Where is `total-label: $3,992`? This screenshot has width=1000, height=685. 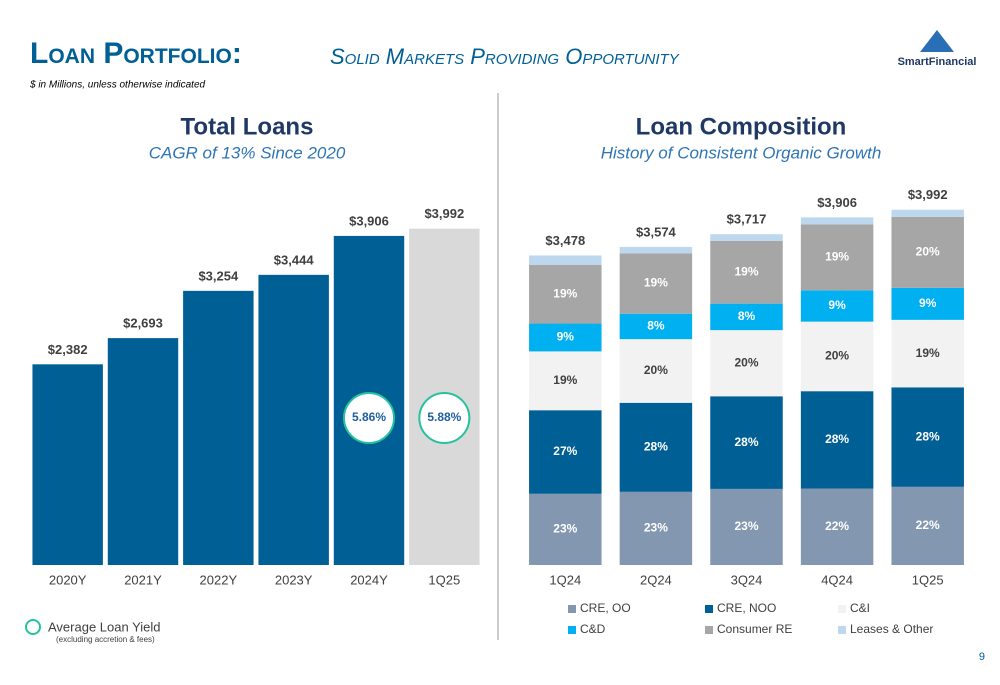 total-label: $3,992 is located at coordinates (928, 194).